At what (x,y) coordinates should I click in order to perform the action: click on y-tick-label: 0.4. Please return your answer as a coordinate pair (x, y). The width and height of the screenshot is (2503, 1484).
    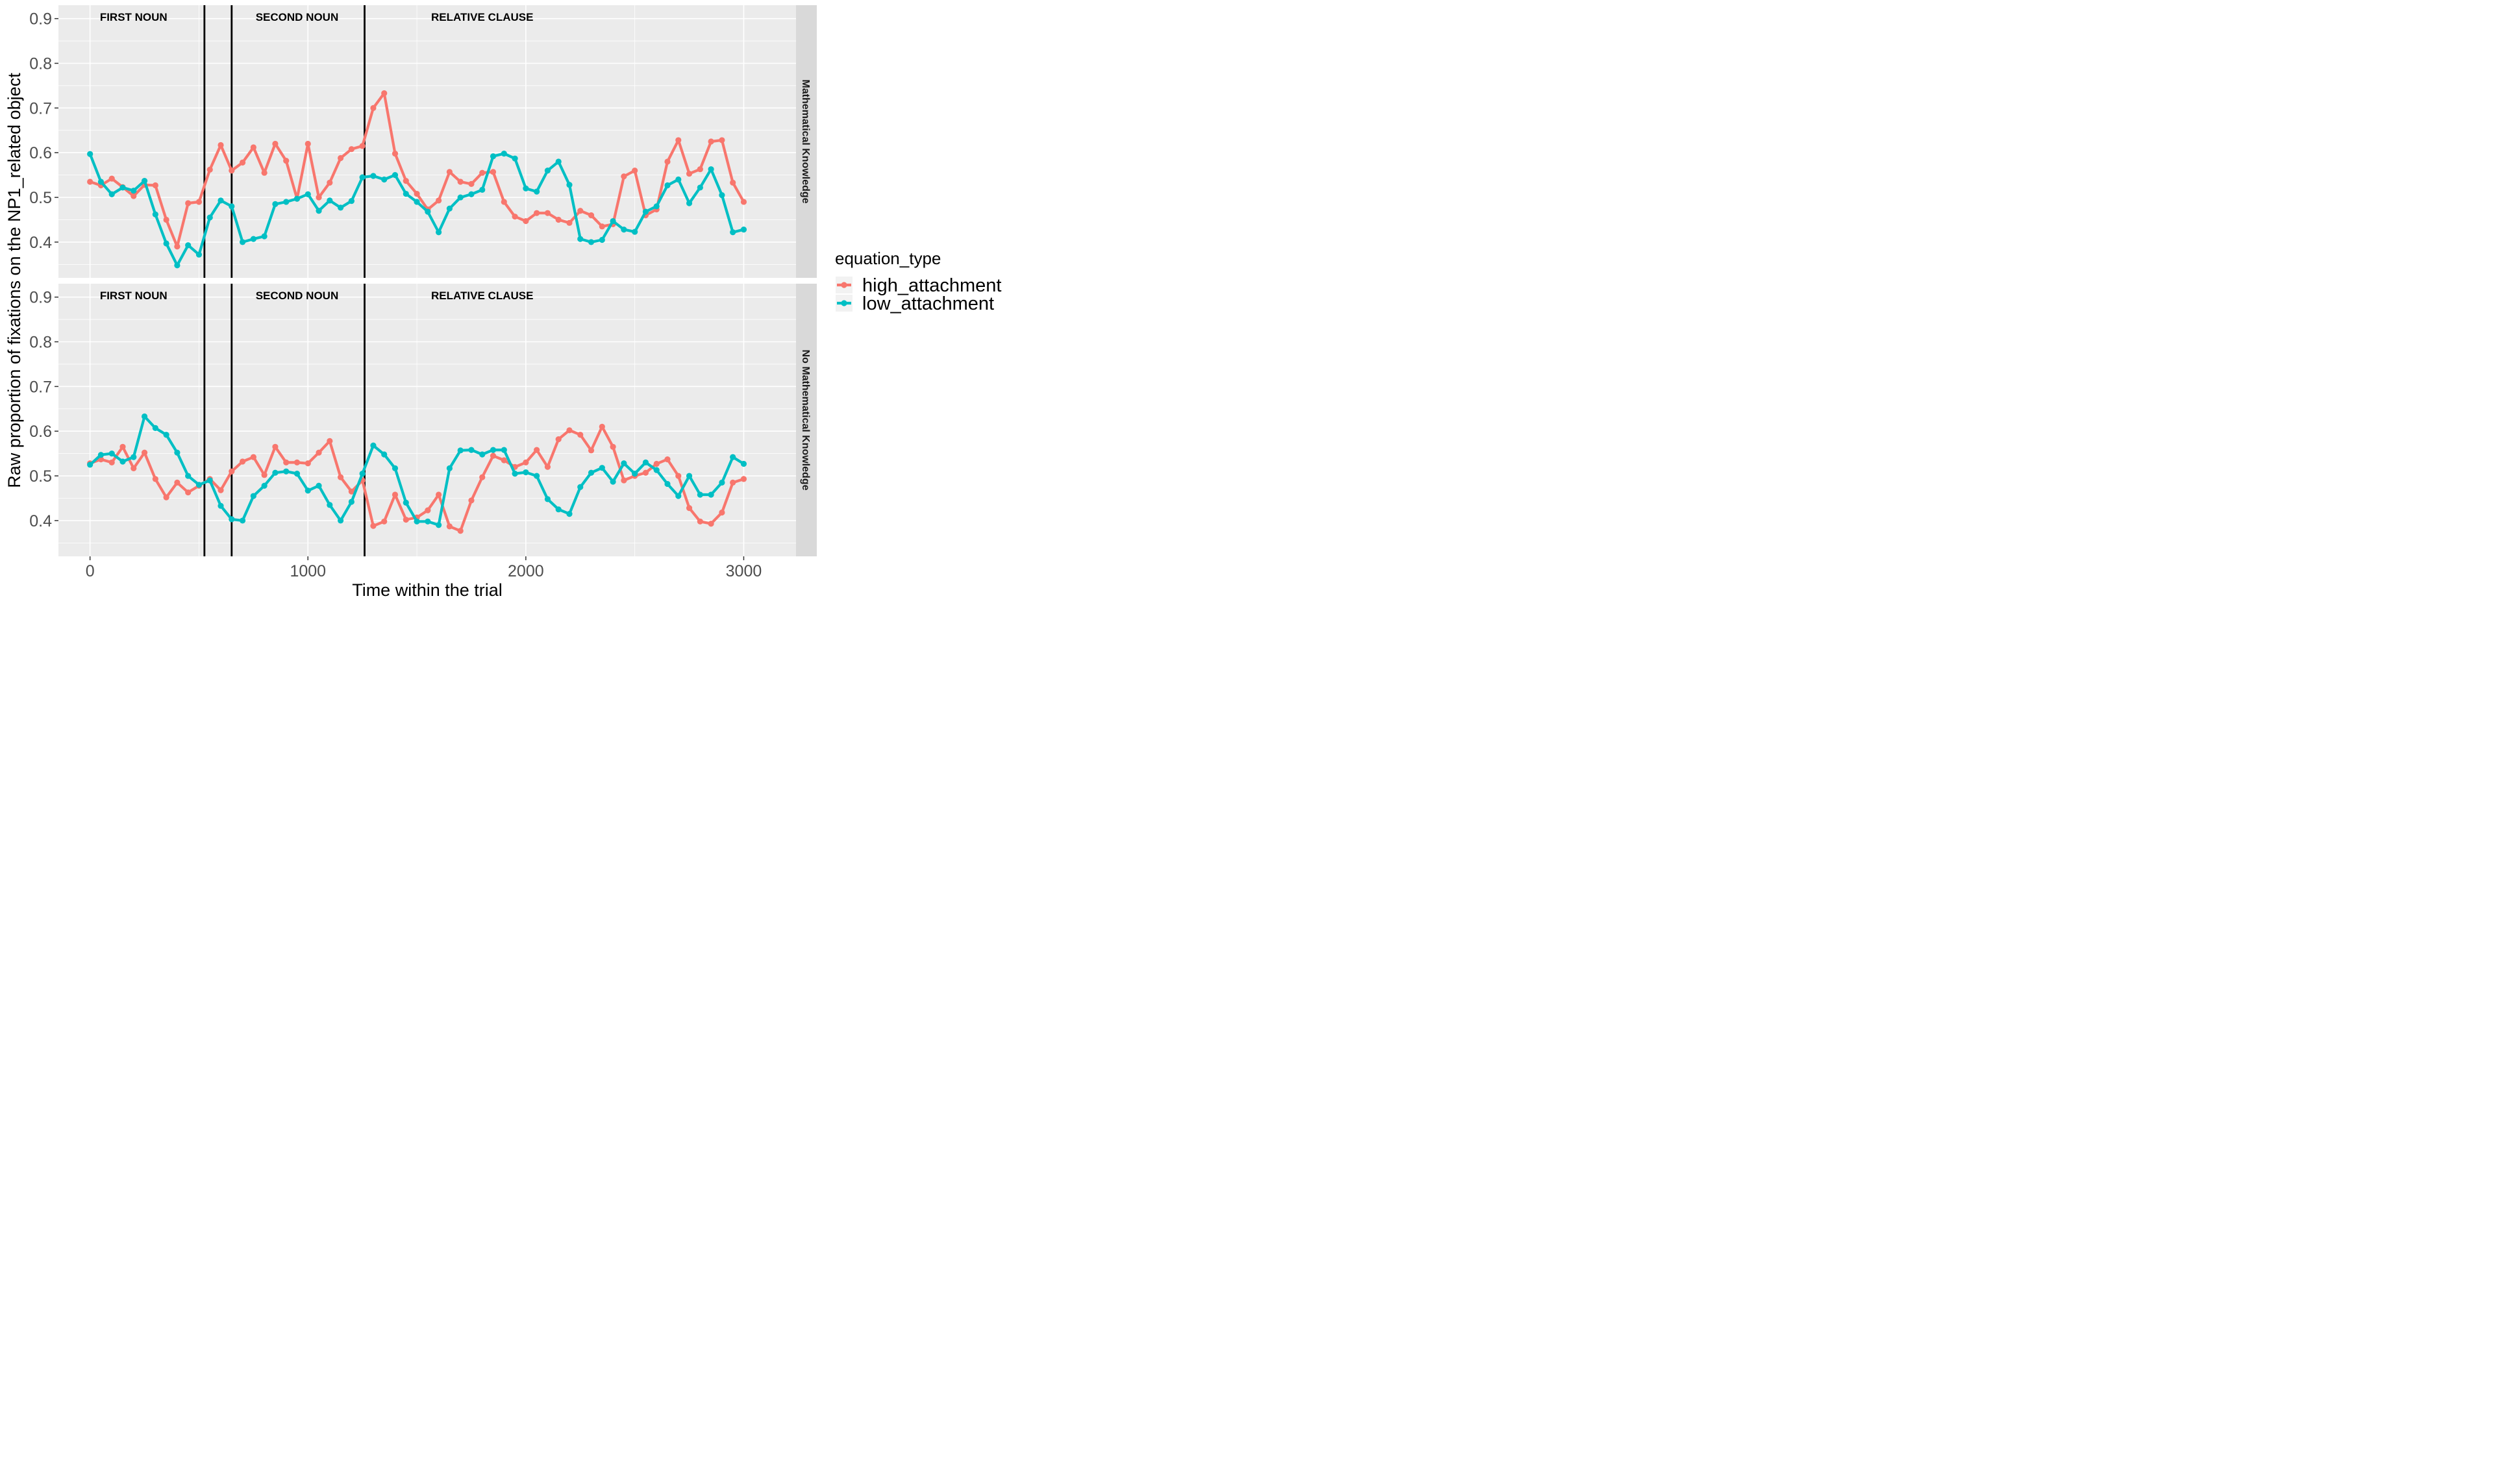
    Looking at the image, I should click on (40, 521).